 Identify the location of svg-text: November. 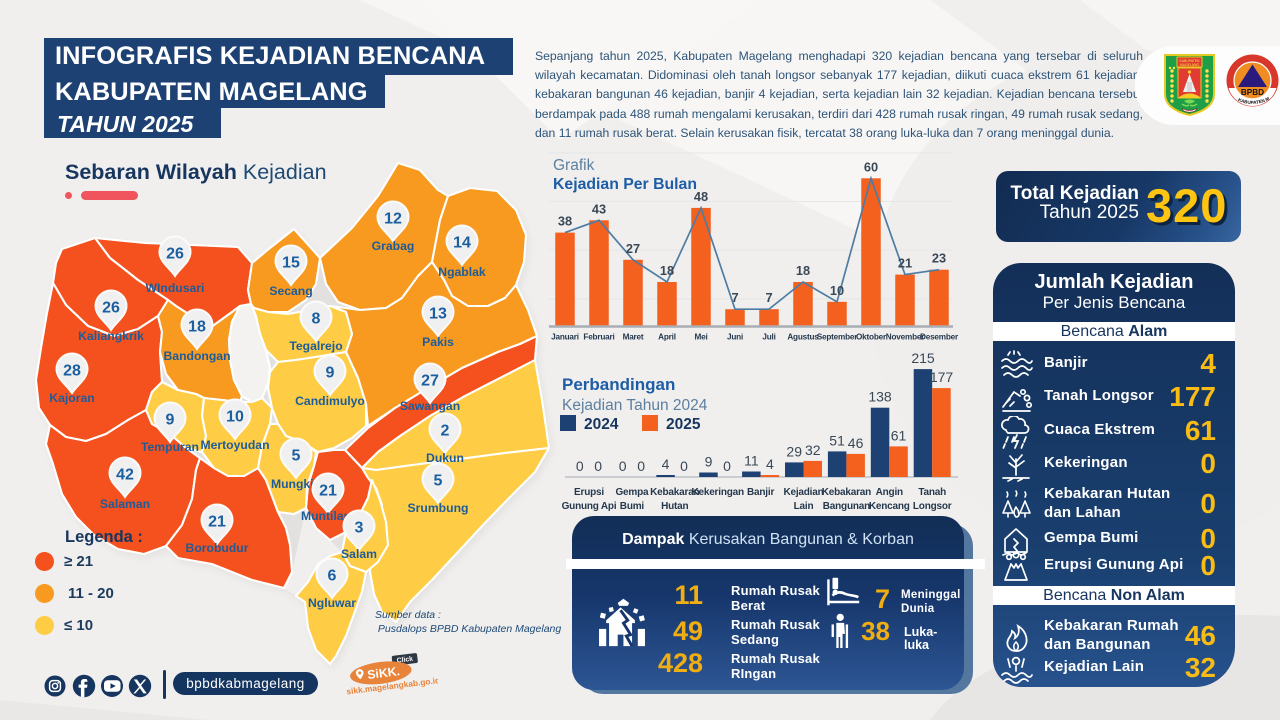
(905, 337).